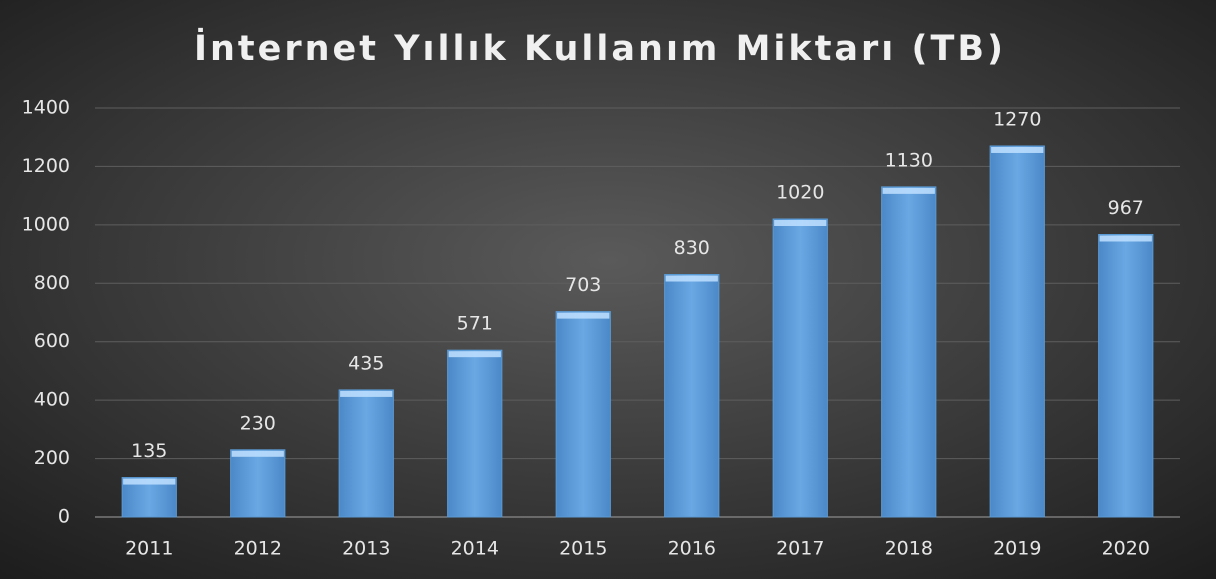  Describe the element at coordinates (1126, 549) in the screenshot. I see `x-tick-label: 2020` at that location.